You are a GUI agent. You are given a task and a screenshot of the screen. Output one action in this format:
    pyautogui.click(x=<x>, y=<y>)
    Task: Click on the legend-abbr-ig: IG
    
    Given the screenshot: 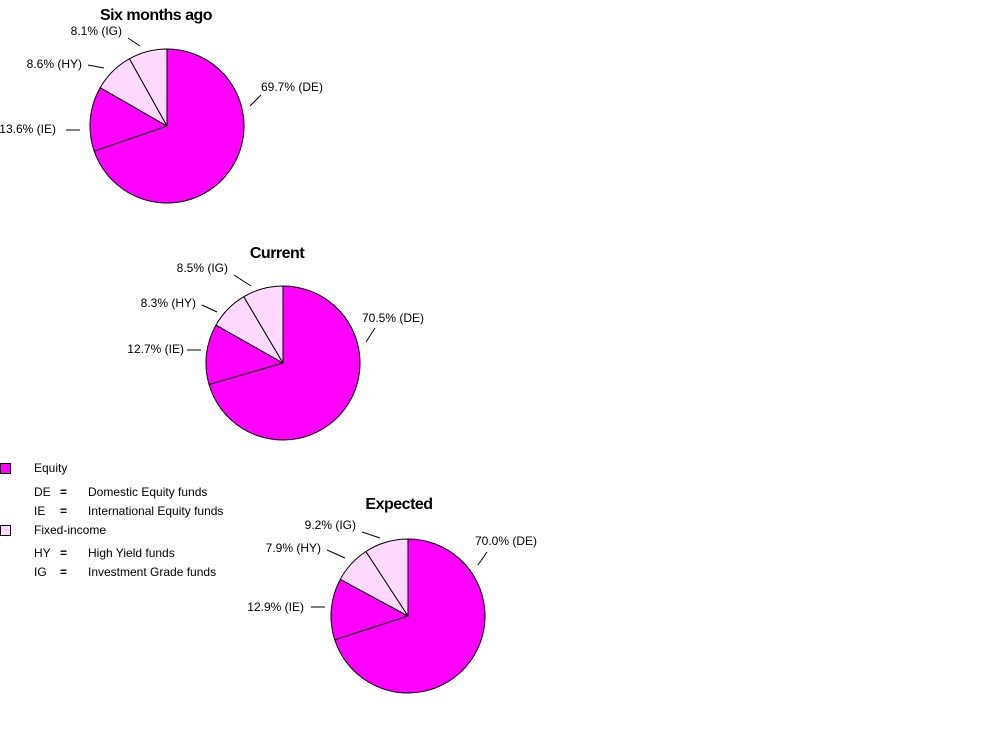 What is the action you would take?
    pyautogui.click(x=40, y=572)
    